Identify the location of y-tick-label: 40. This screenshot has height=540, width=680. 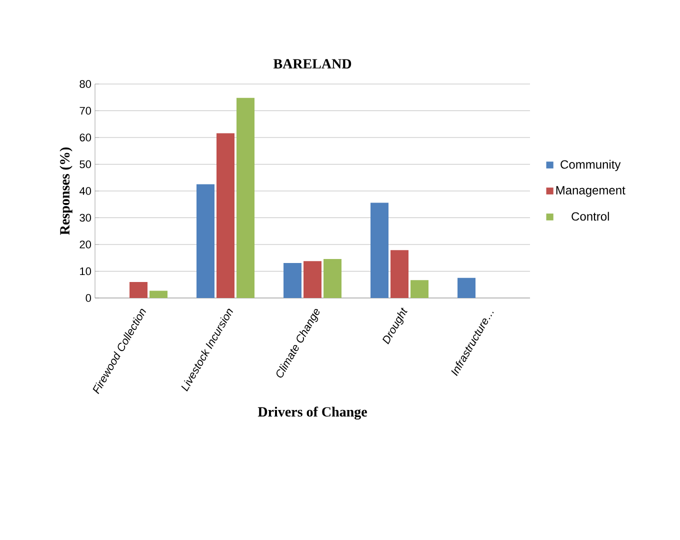
(85, 191).